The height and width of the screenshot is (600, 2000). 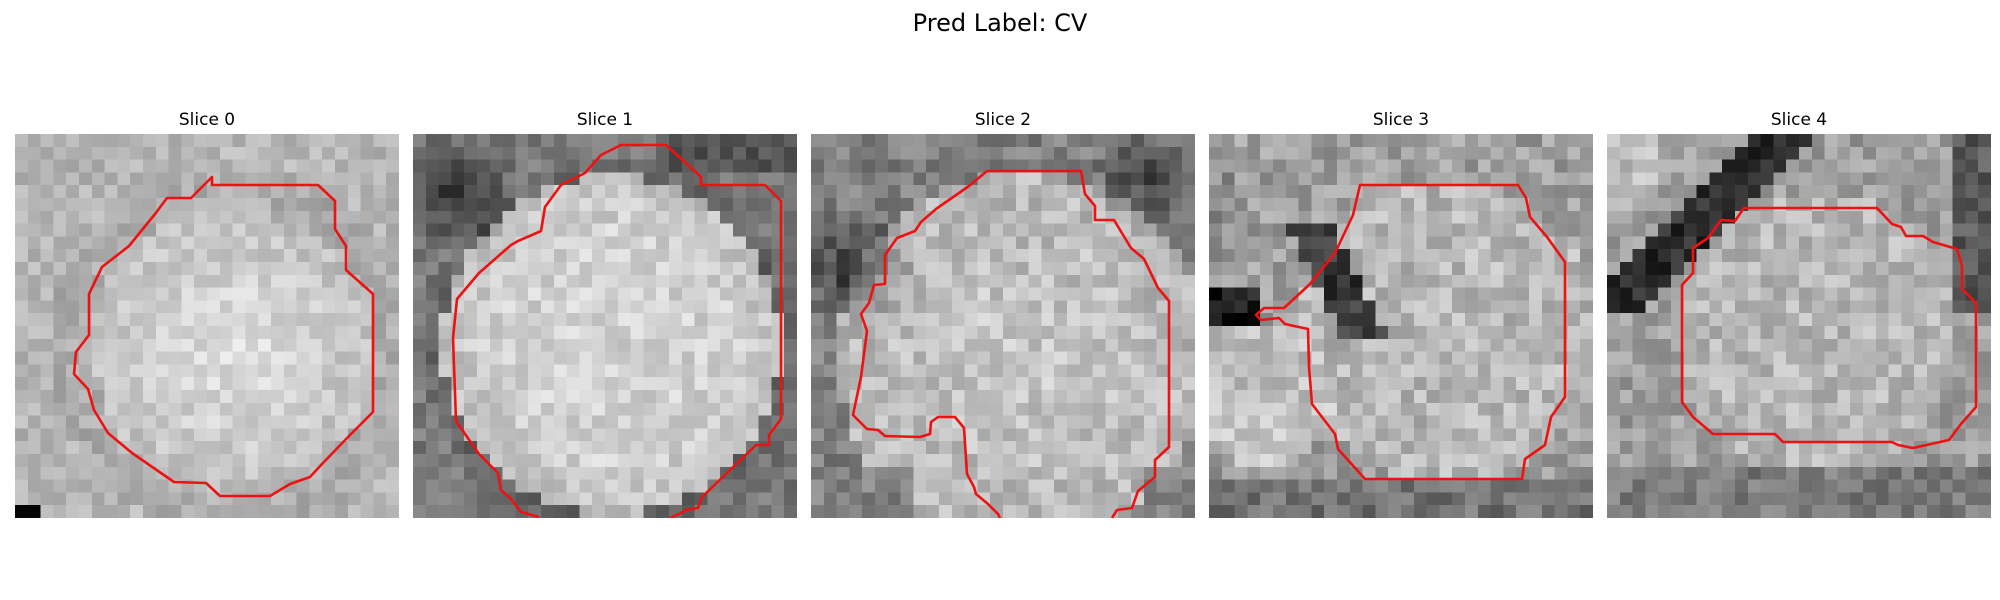 I want to click on slice-panel-1: Slice 1, so click(x=605, y=313).